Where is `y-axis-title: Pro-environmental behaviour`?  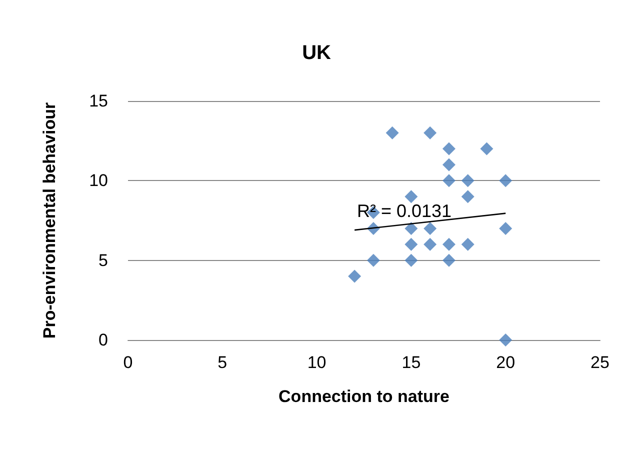 y-axis-title: Pro-environmental behaviour is located at coordinates (49, 220).